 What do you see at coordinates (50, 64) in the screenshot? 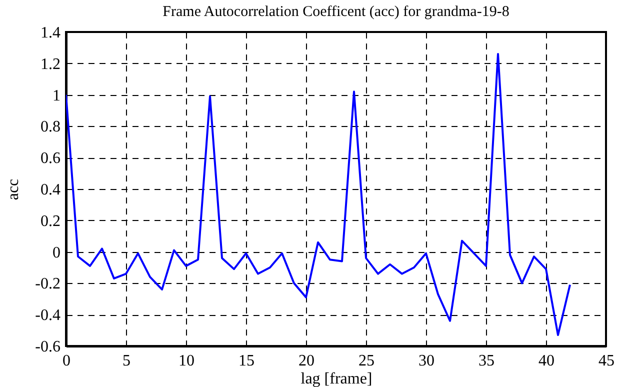
I see `y-tick-label: 1.2` at bounding box center [50, 64].